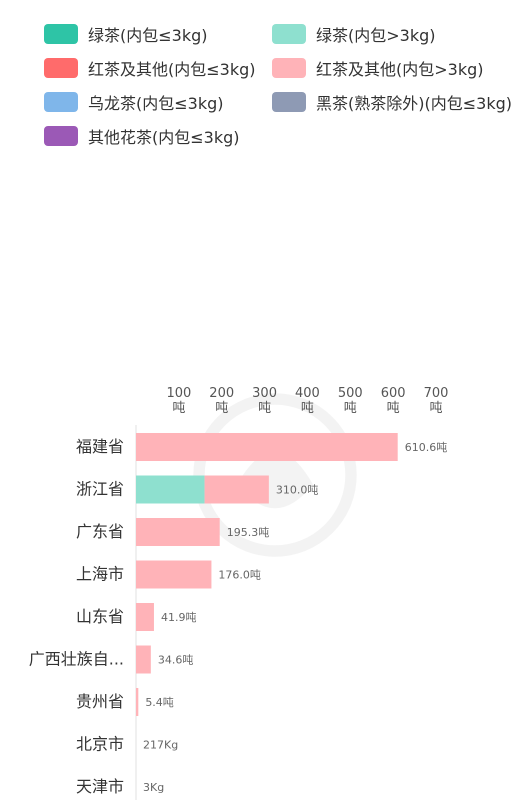 This screenshot has width=532, height=800. I want to click on legend-item: 其他花茶(内包≤3kg), so click(142, 136).